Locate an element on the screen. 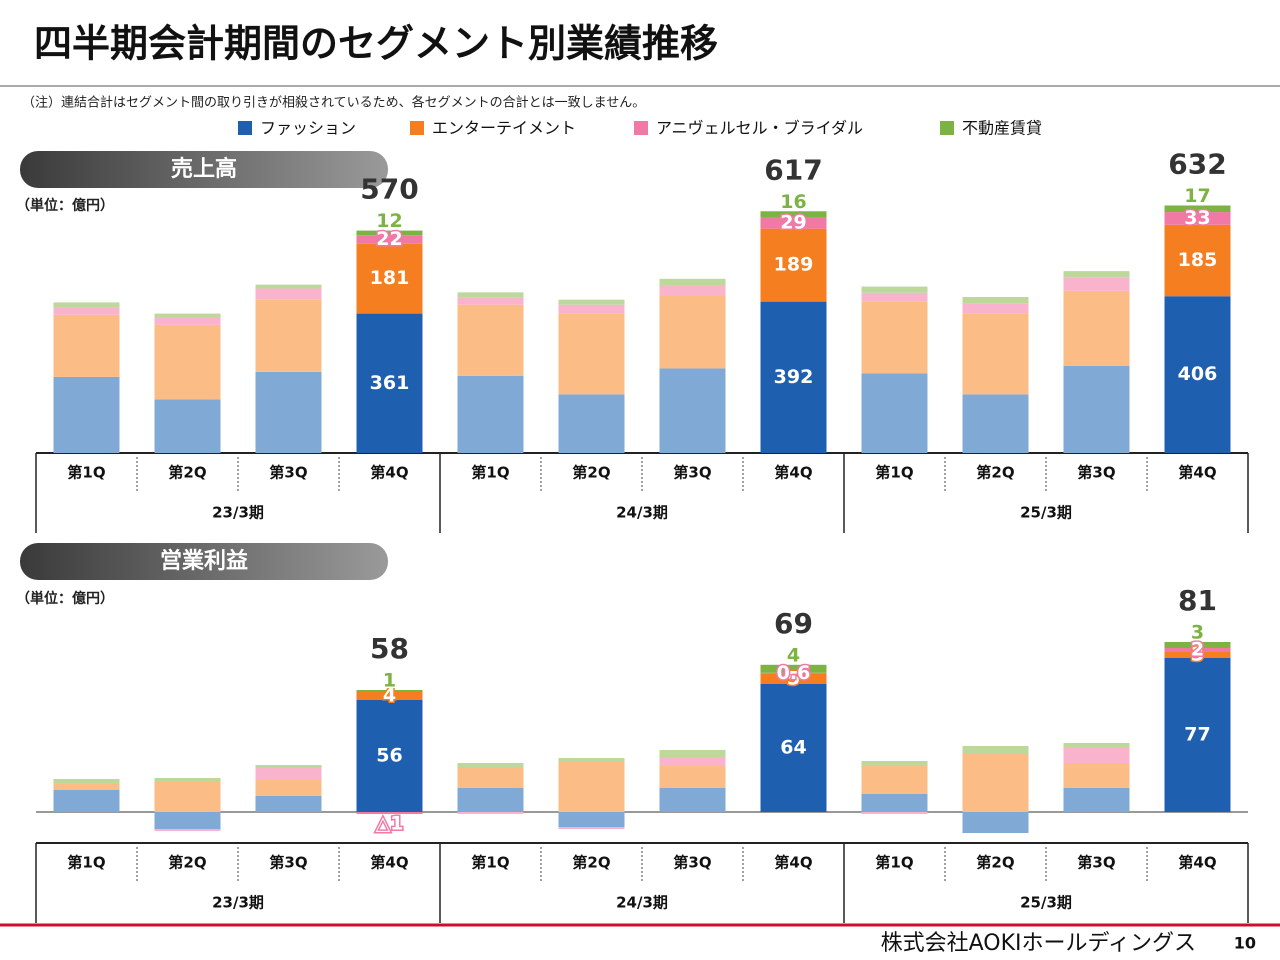  group-label: 24/3期 is located at coordinates (642, 903).